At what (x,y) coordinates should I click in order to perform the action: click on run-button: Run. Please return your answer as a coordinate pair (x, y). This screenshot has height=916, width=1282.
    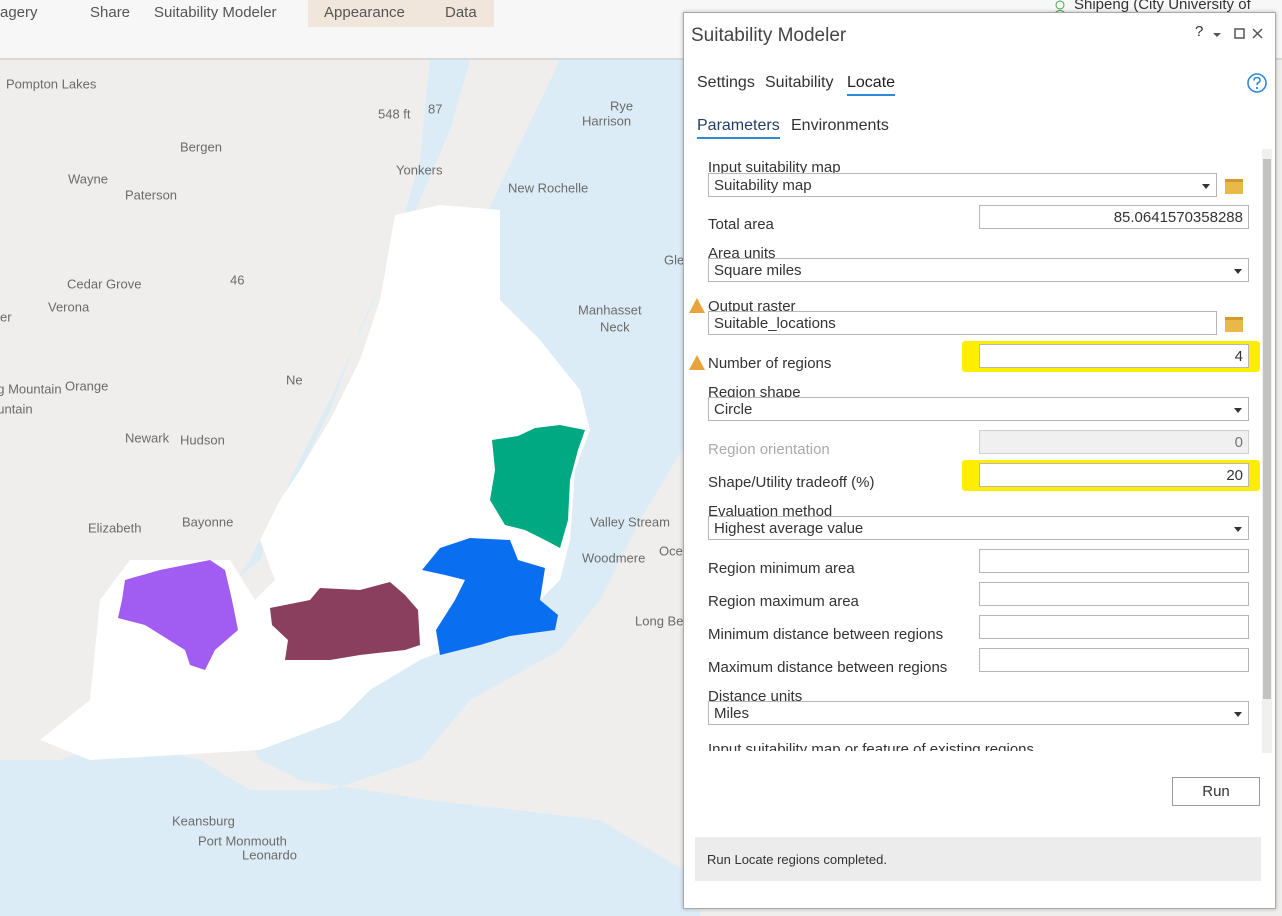
    Looking at the image, I should click on (1216, 791).